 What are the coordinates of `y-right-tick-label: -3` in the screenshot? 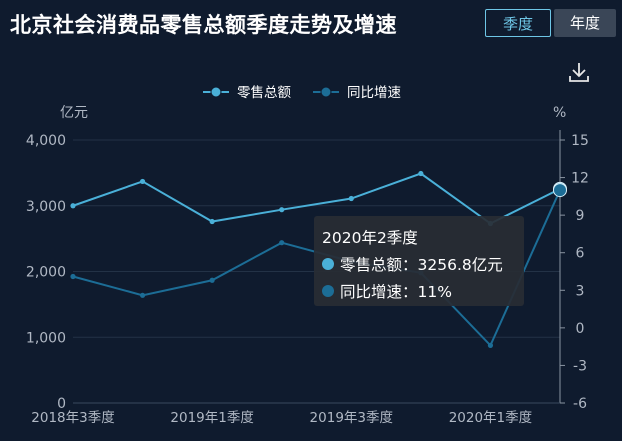 It's located at (580, 366).